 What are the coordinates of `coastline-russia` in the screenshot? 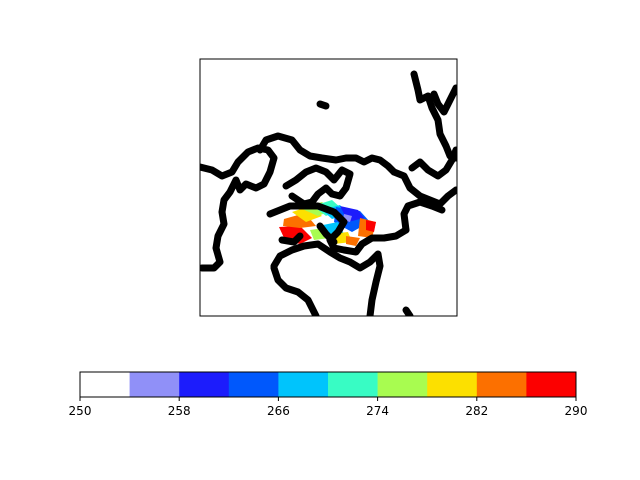 It's located at (423, 188).